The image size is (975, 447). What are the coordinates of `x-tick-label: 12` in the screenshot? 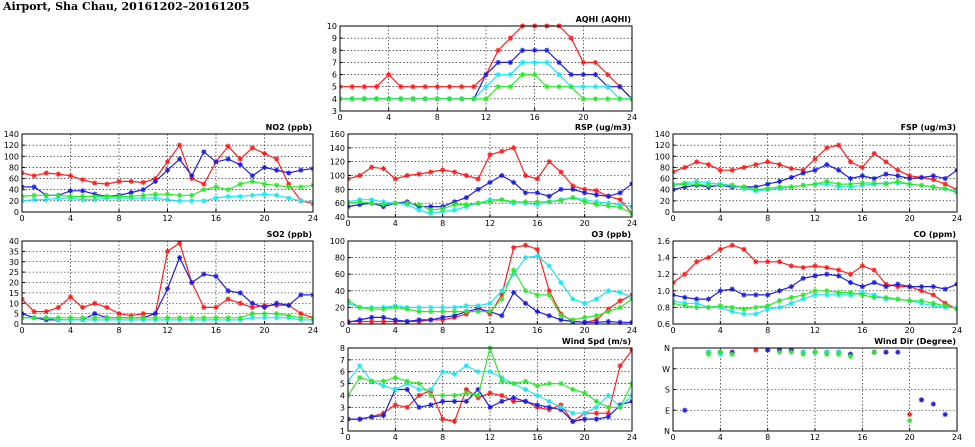 It's located at (815, 218).